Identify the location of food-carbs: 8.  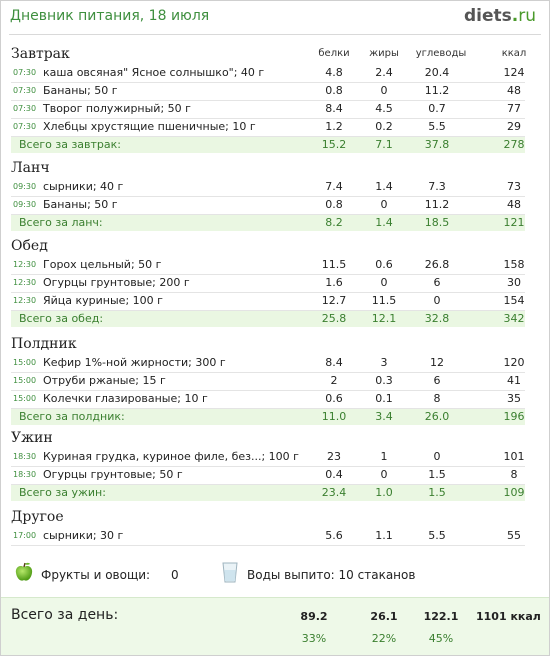
(437, 398).